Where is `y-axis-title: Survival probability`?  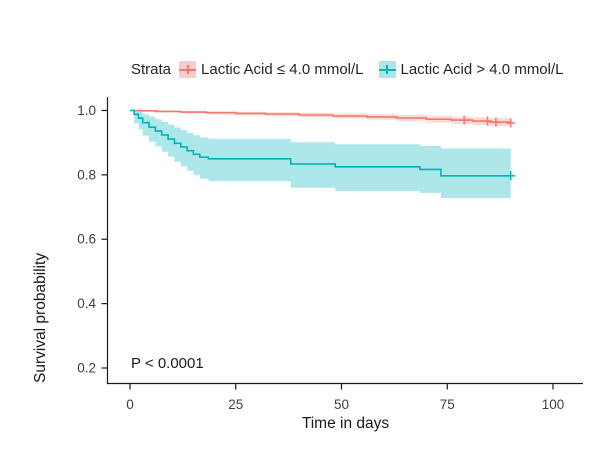 y-axis-title: Survival probability is located at coordinates (40, 317).